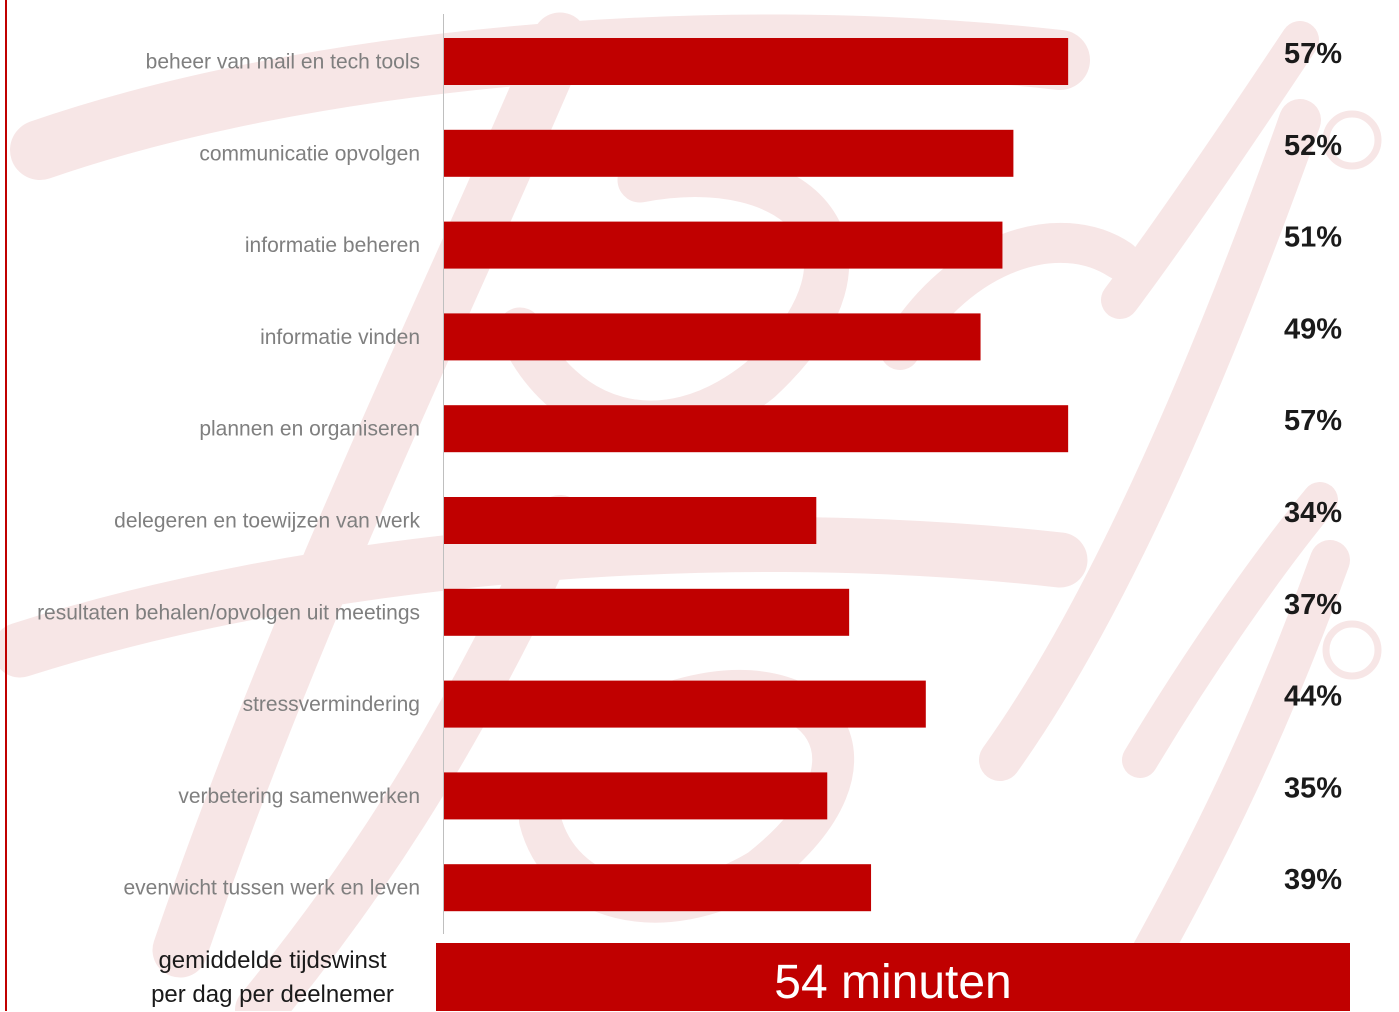  What do you see at coordinates (1313, 880) in the screenshot?
I see `value-label: 39%` at bounding box center [1313, 880].